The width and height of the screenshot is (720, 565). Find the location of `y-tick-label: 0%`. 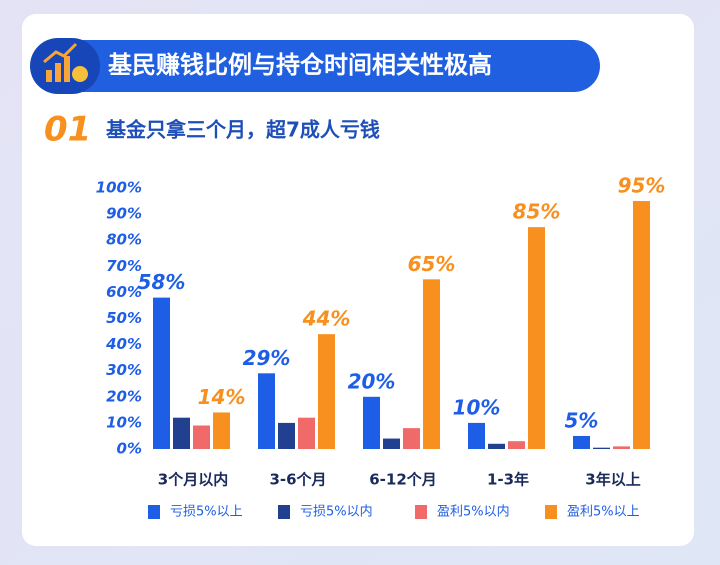

y-tick-label: 0% is located at coordinates (129, 449).